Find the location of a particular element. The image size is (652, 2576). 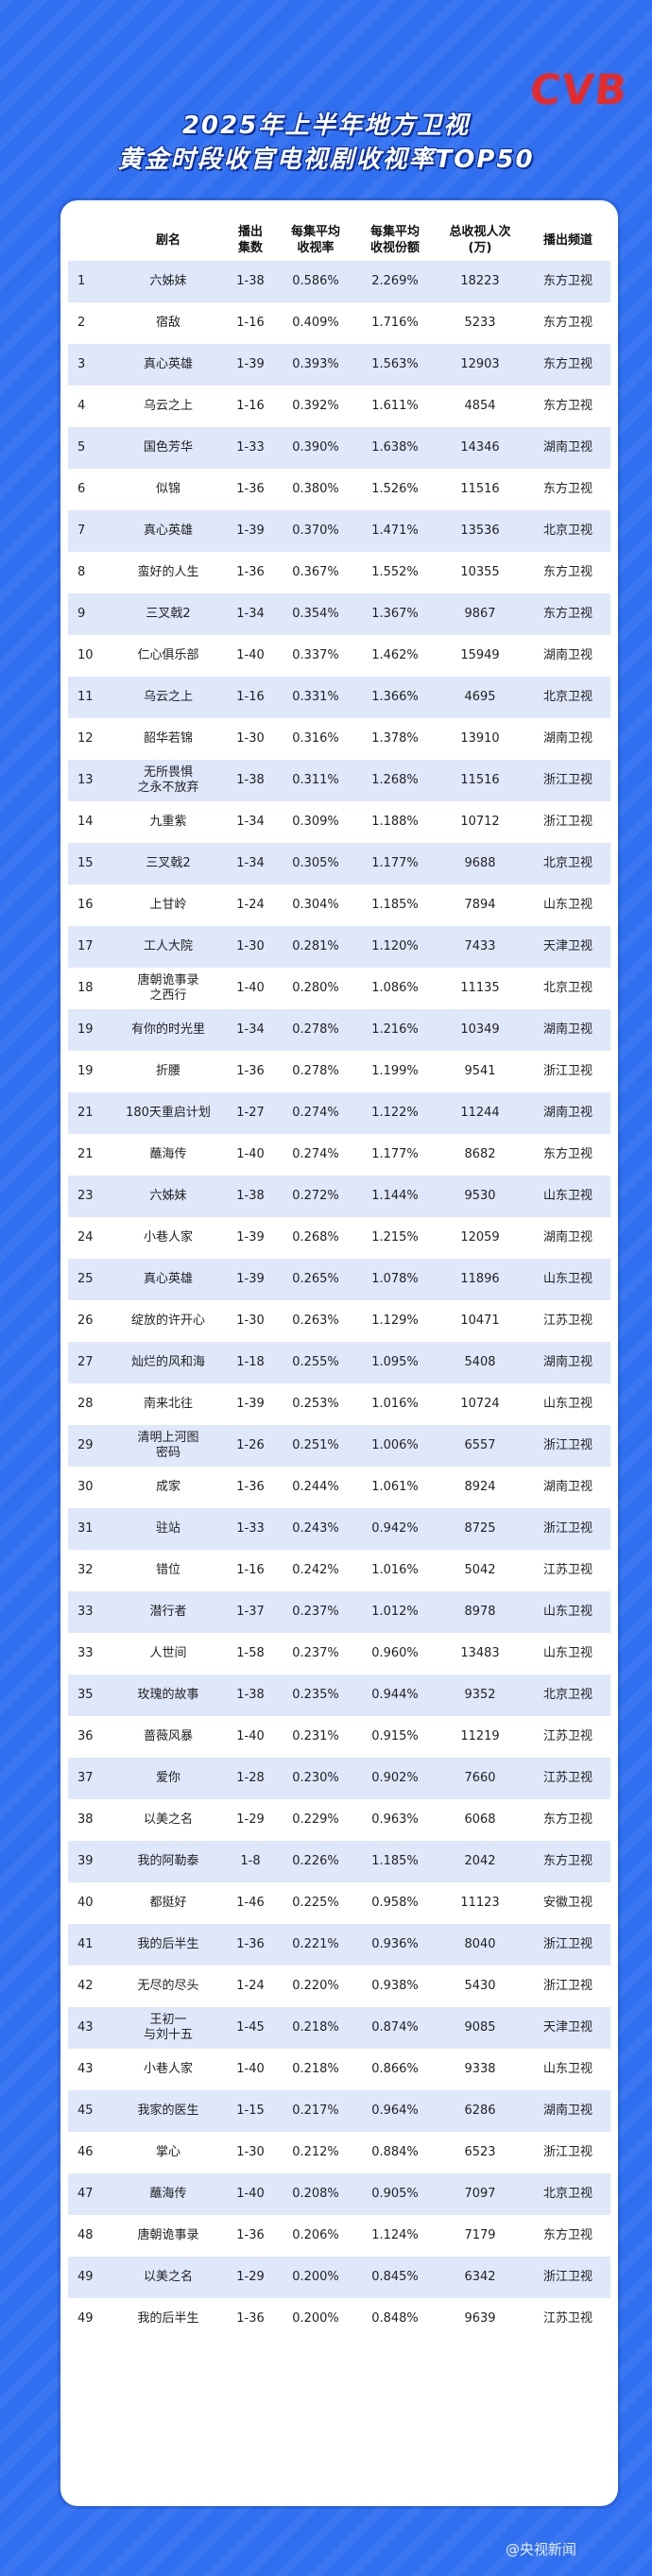

avg-share-cell: 0.964% is located at coordinates (395, 2111).